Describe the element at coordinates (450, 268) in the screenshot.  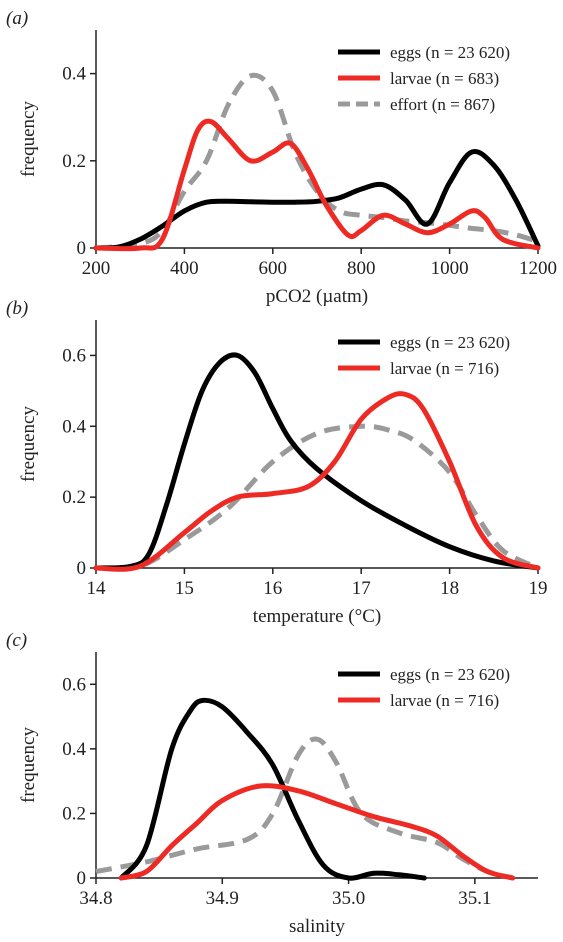
I see `x-tick-label: 1000` at that location.